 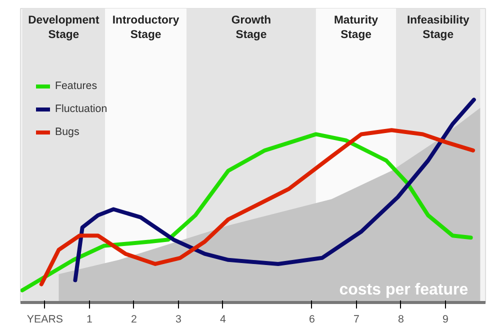 I want to click on legend-label: Fluctuation, so click(x=81, y=109).